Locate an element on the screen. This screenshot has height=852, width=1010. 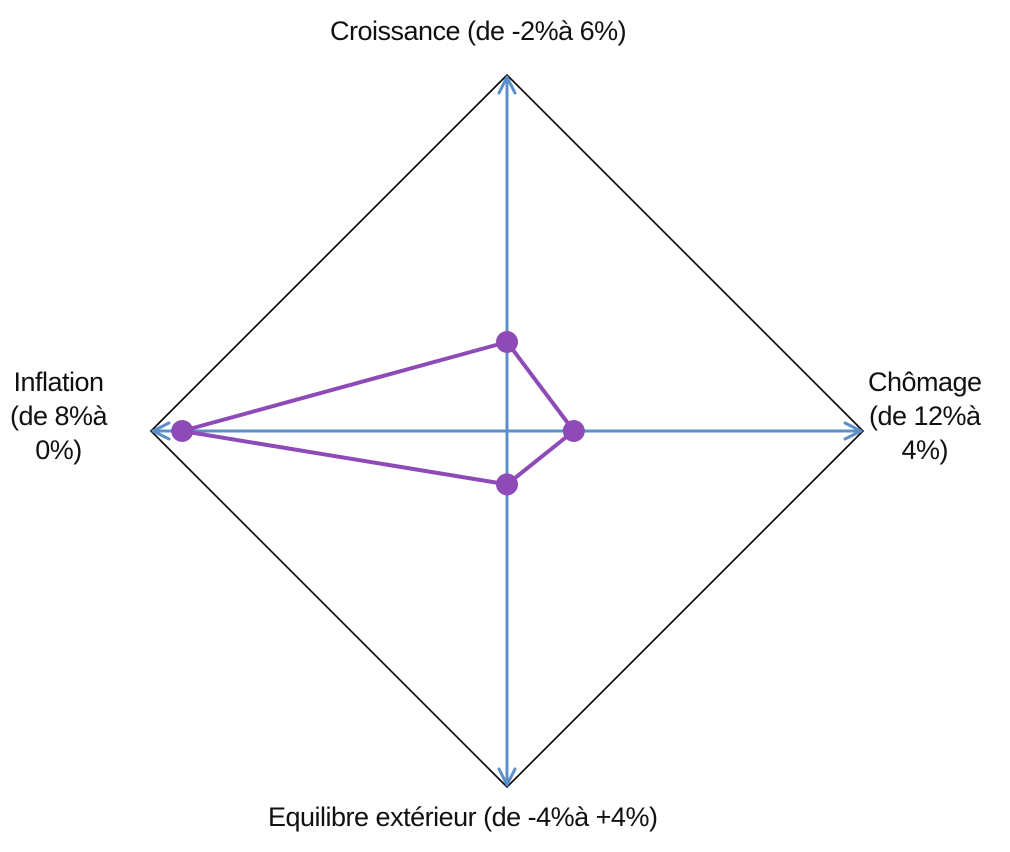
axis-label-chomage-line-2: (de 12%à is located at coordinates (924, 416).